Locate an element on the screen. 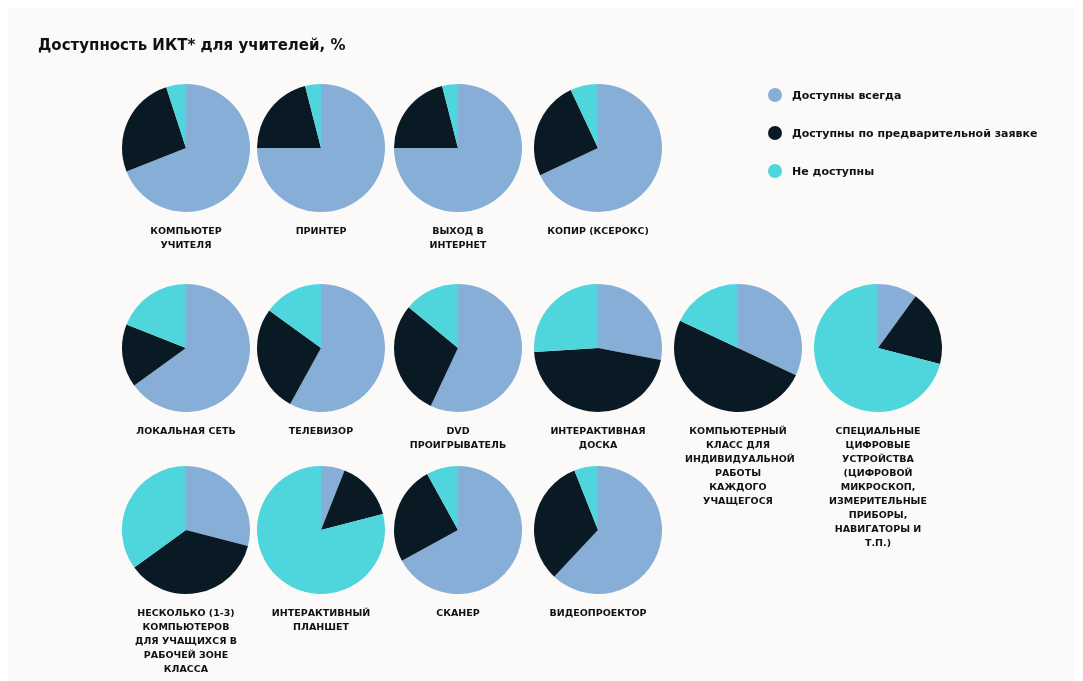 This screenshot has height=681, width=1083. text: DVD ПРОИГРЫВАТЕЛЬ is located at coordinates (458, 438).